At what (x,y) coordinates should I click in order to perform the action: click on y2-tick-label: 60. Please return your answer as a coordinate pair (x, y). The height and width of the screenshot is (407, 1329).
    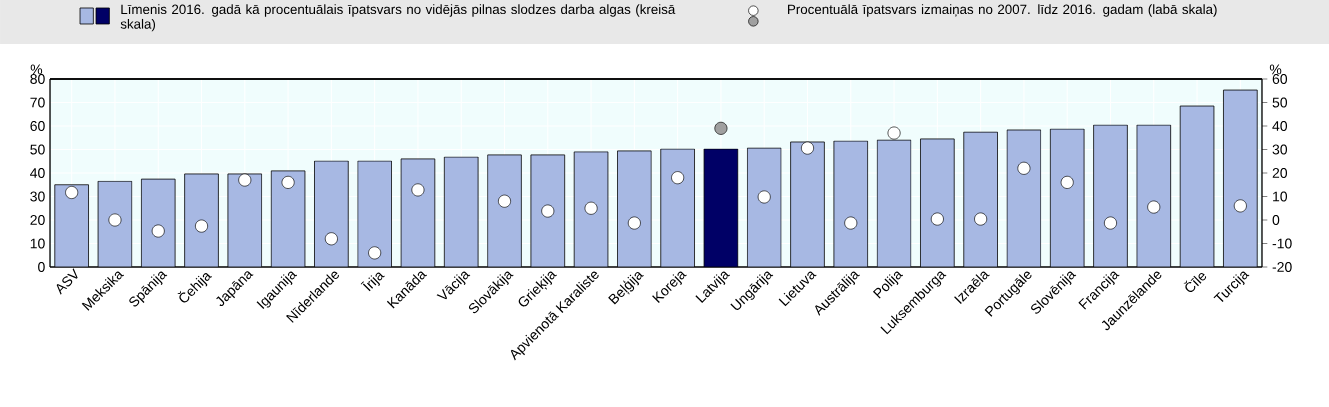
    Looking at the image, I should click on (1280, 79).